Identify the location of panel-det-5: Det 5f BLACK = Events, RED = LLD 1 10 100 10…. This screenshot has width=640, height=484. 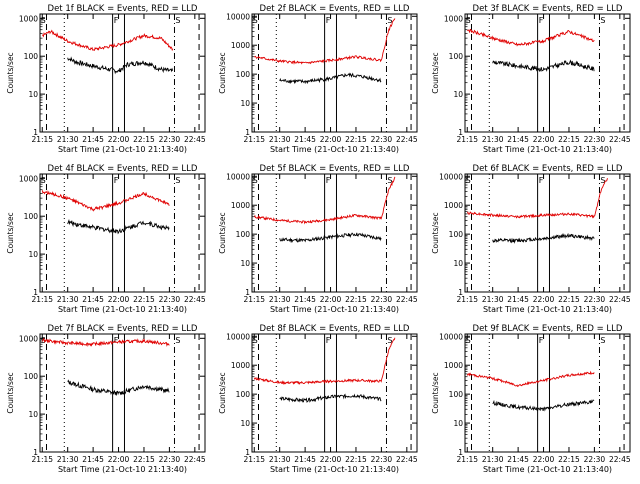
(318, 239).